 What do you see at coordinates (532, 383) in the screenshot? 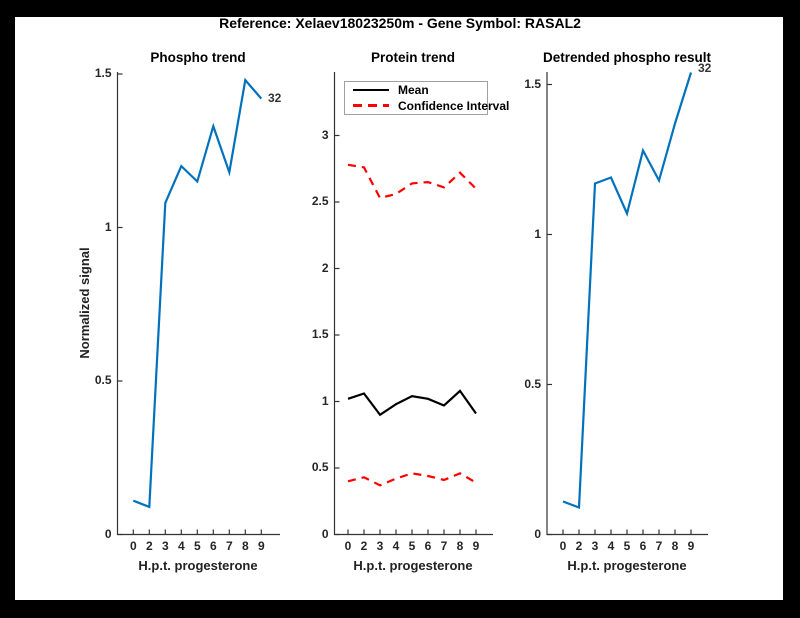
I see `plot3-y-tick-label: 0.5` at bounding box center [532, 383].